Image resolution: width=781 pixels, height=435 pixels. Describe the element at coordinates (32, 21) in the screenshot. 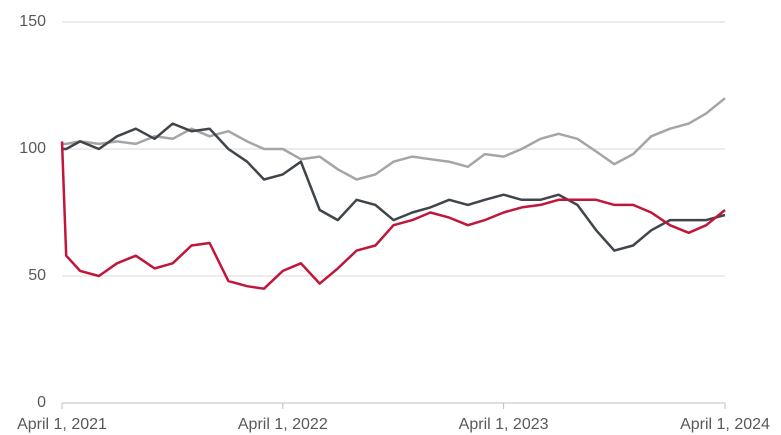

I see `y-tick-label: 150` at that location.